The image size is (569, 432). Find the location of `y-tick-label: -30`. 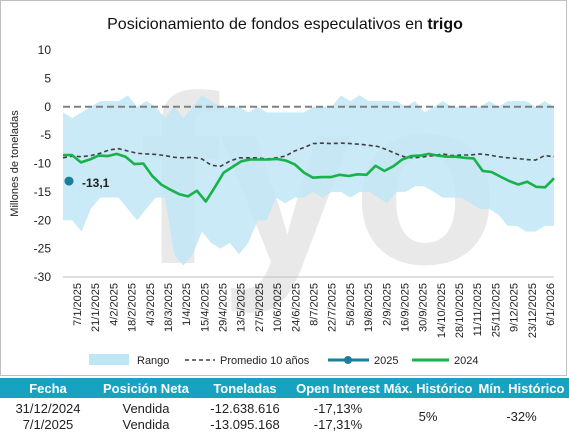

y-tick-label: -30 is located at coordinates (43, 277).